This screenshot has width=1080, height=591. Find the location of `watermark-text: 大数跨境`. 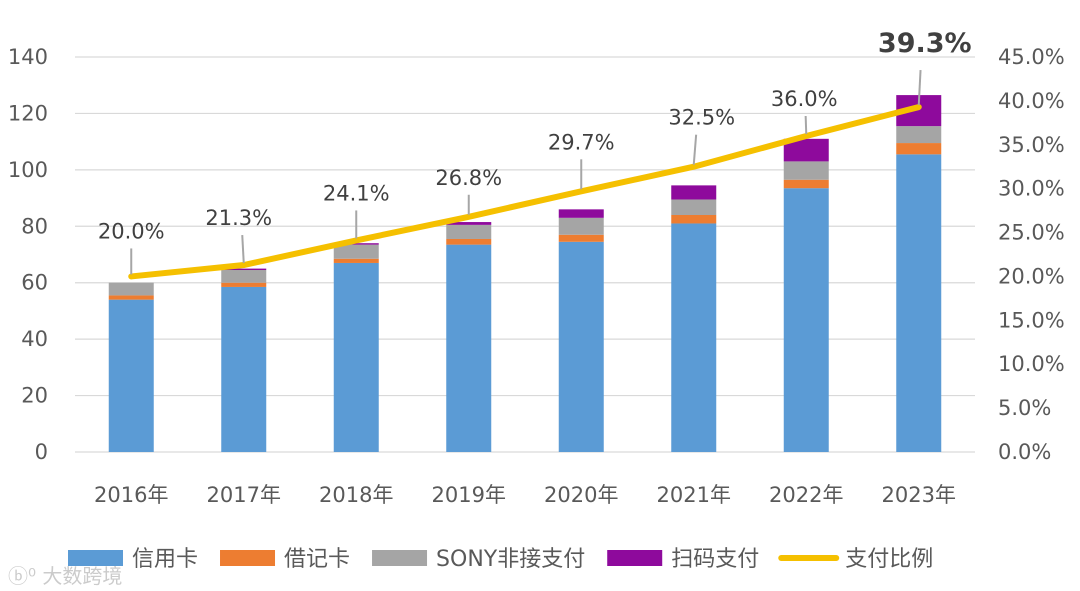

watermark-text: 大数跨境 is located at coordinates (82, 576).